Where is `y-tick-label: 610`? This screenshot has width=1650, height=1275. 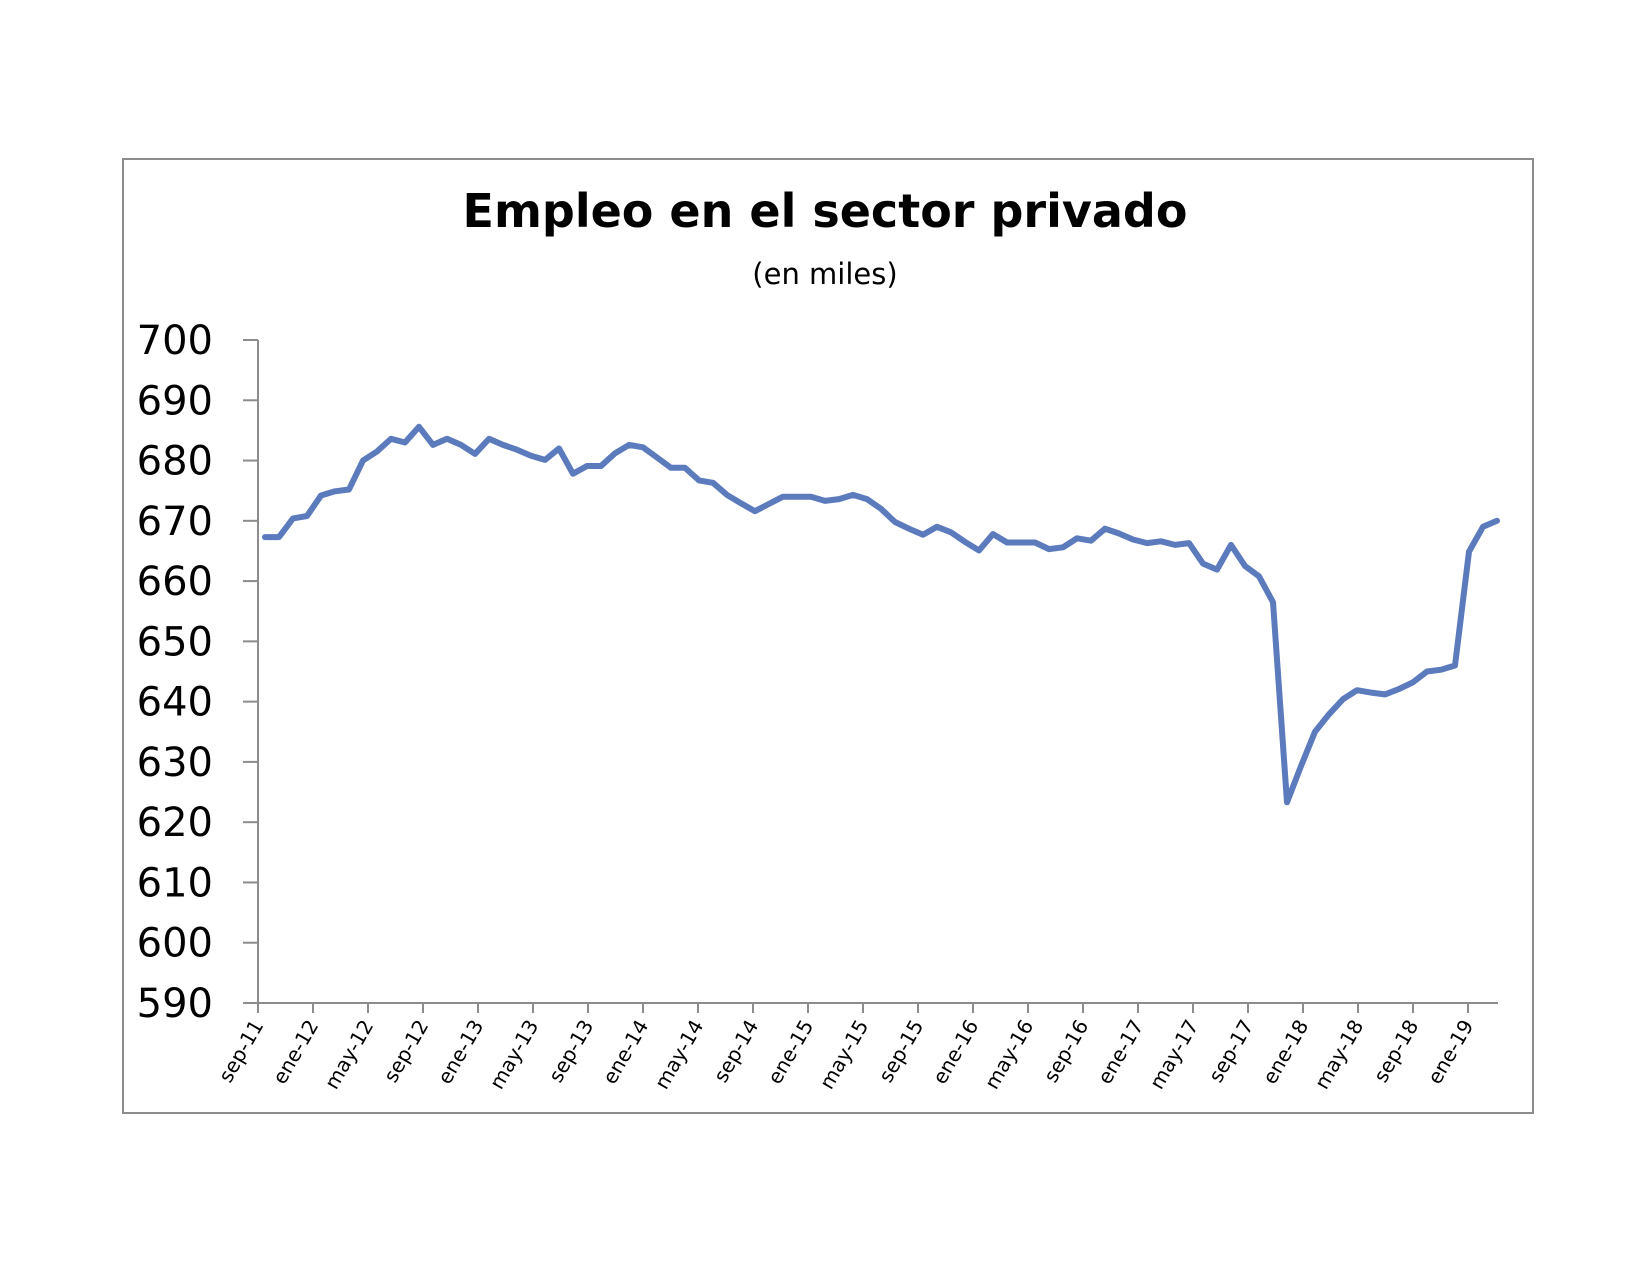
y-tick-label: 610 is located at coordinates (175, 883).